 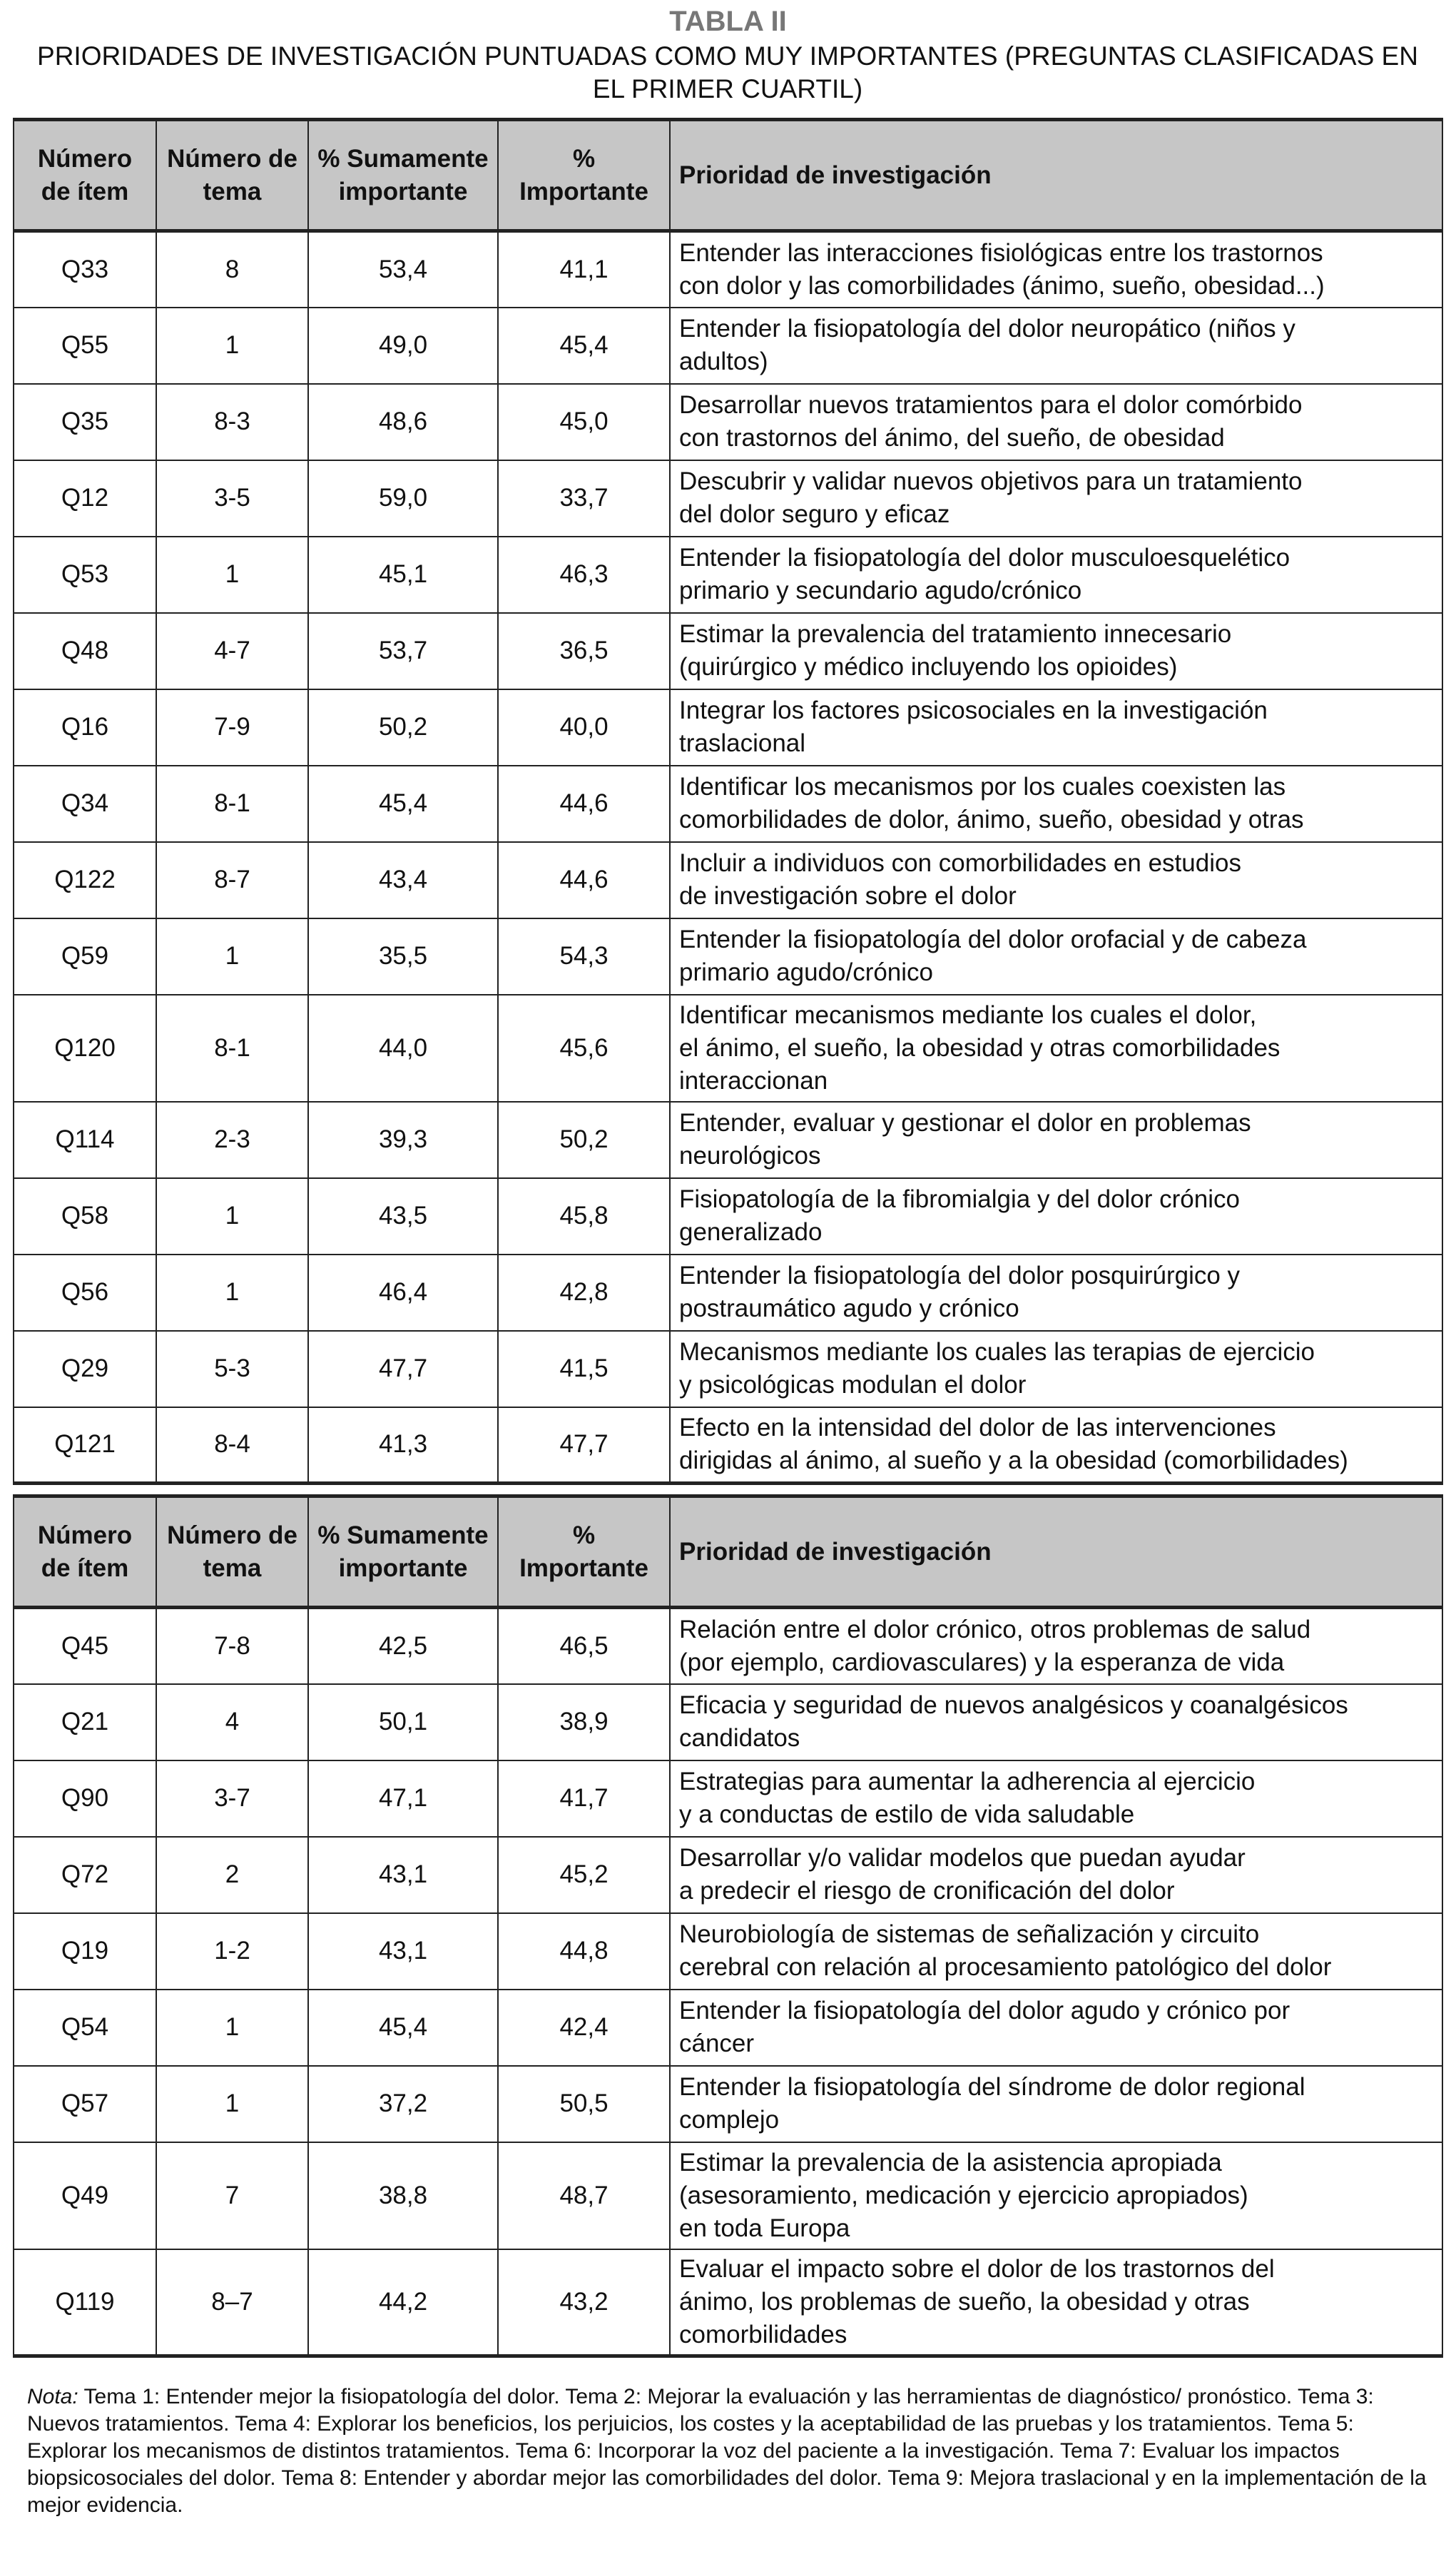 What do you see at coordinates (85, 1645) in the screenshot?
I see `cell-item-number: Q45` at bounding box center [85, 1645].